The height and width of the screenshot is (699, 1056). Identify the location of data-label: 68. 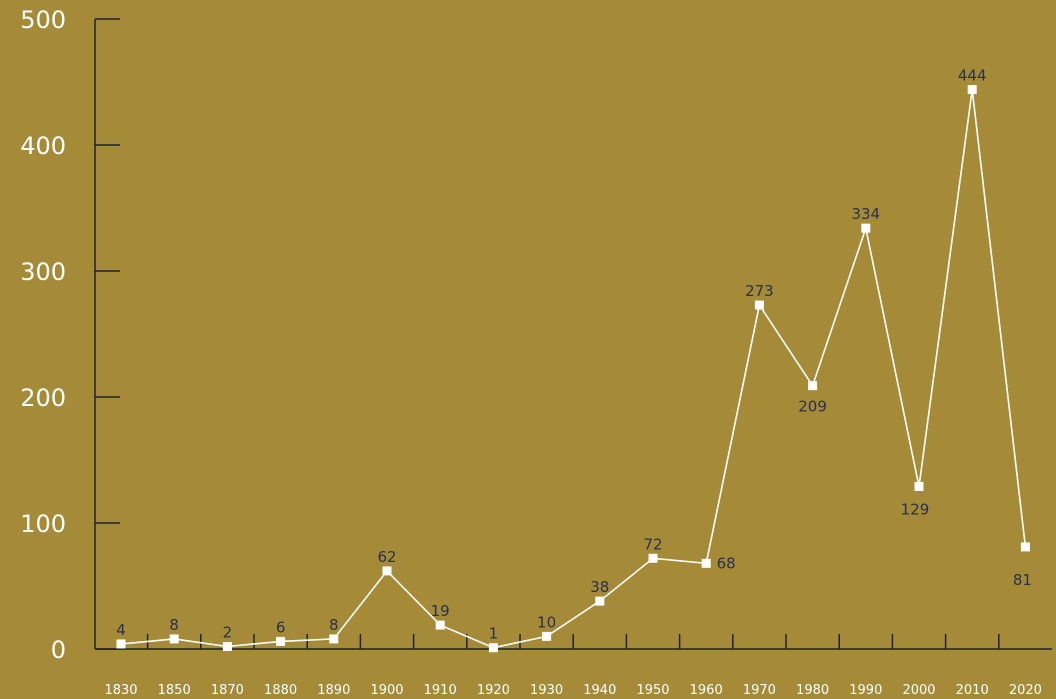
(726, 563).